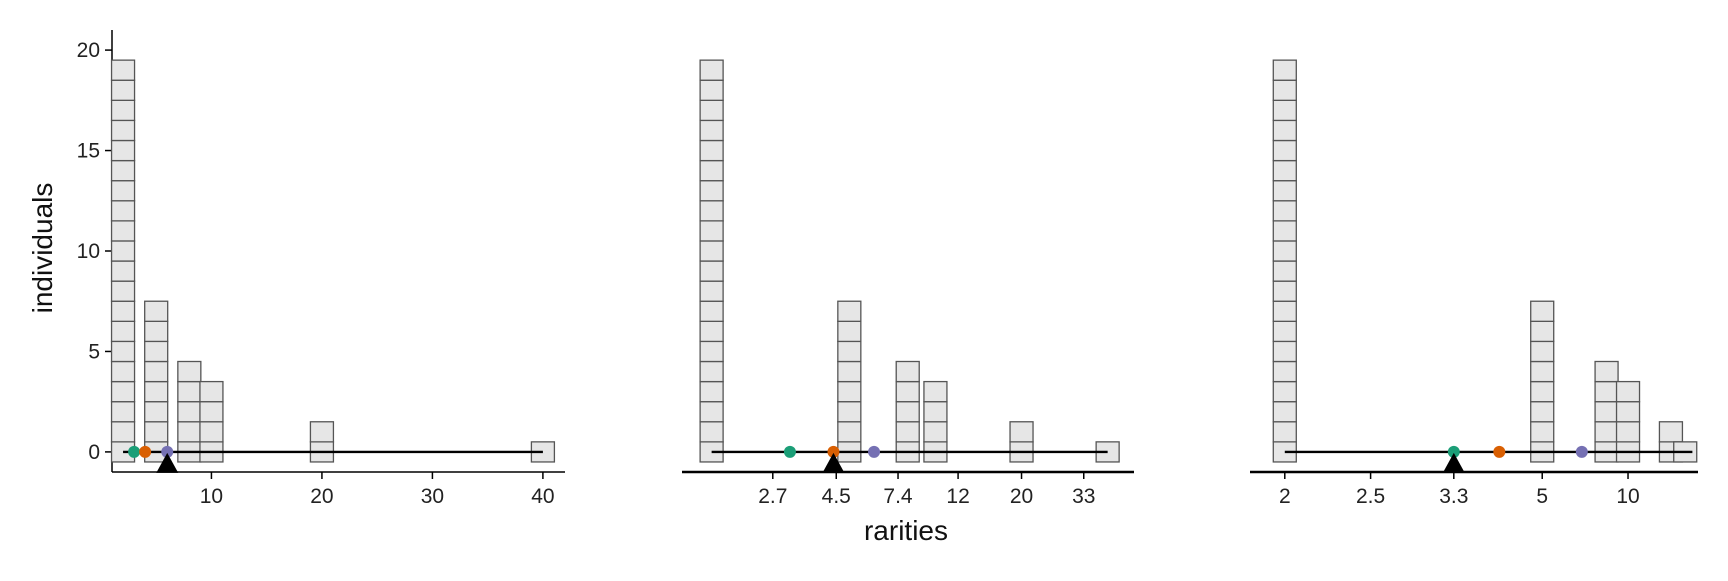 The height and width of the screenshot is (581, 1728). Describe the element at coordinates (88, 50) in the screenshot. I see `y-tick-label-20: 20` at that location.